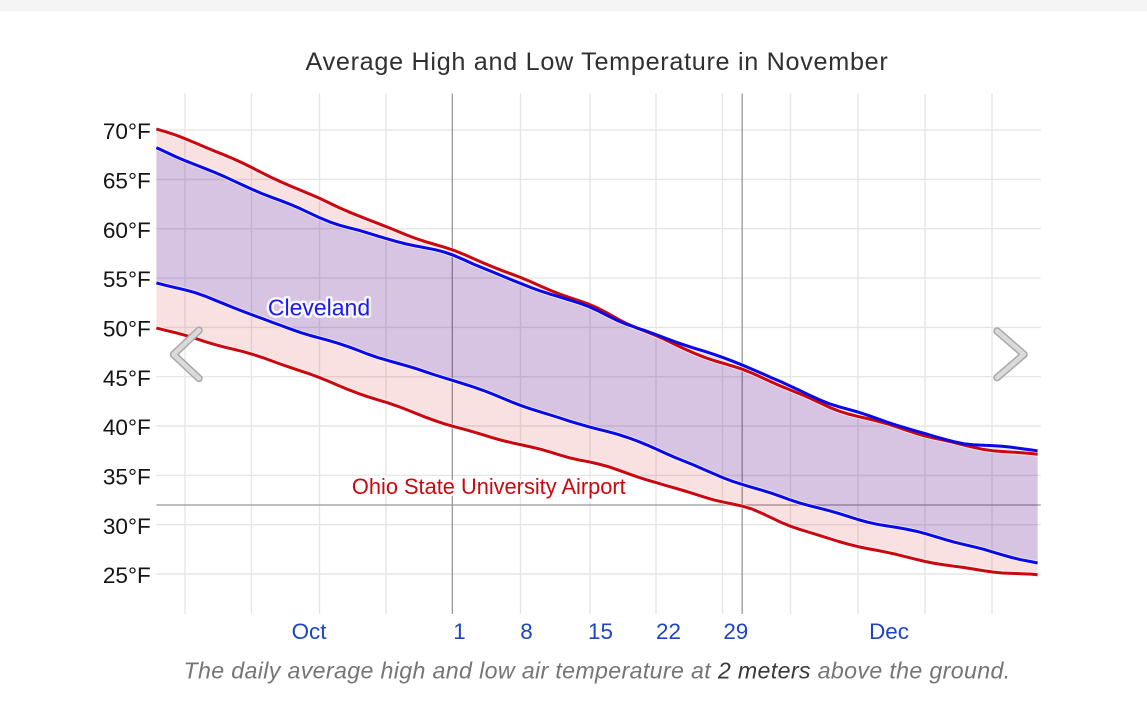 The height and width of the screenshot is (704, 1147). What do you see at coordinates (127, 279) in the screenshot?
I see `svg-text: 55°F` at bounding box center [127, 279].